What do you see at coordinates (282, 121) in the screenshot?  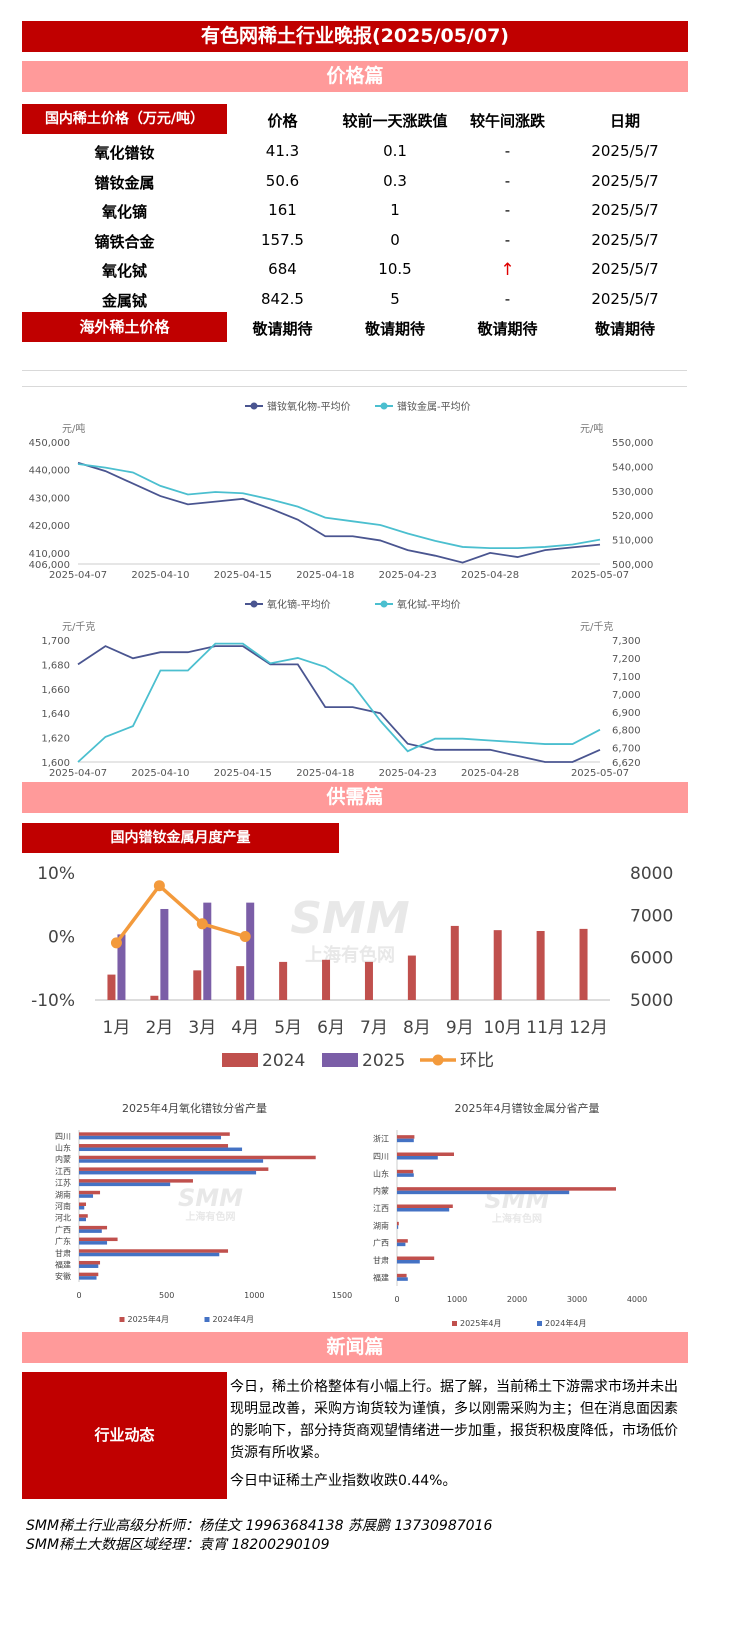 I see `col-header-price: 价格` at bounding box center [282, 121].